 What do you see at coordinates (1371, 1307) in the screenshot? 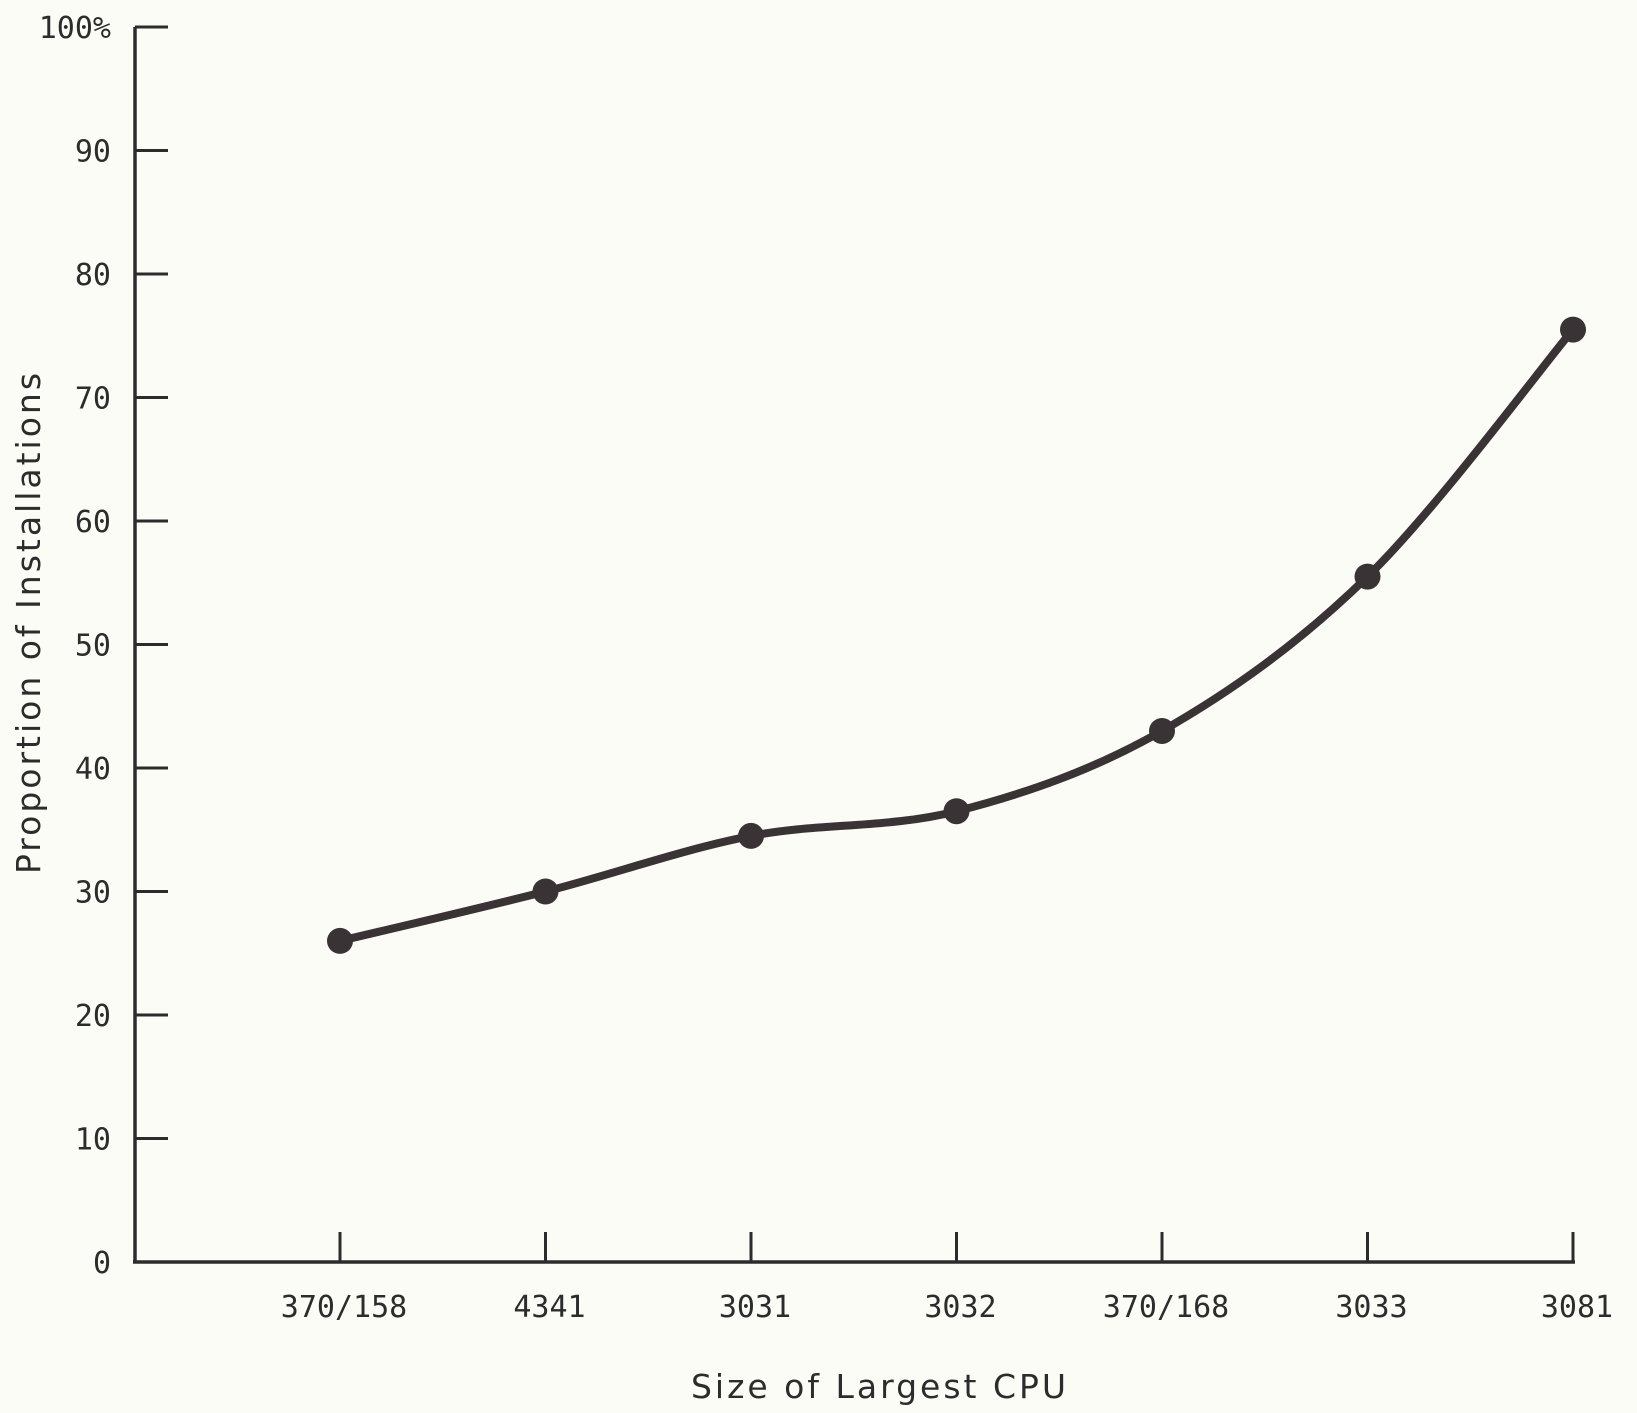
I see `x-tick-label: 3033` at bounding box center [1371, 1307].